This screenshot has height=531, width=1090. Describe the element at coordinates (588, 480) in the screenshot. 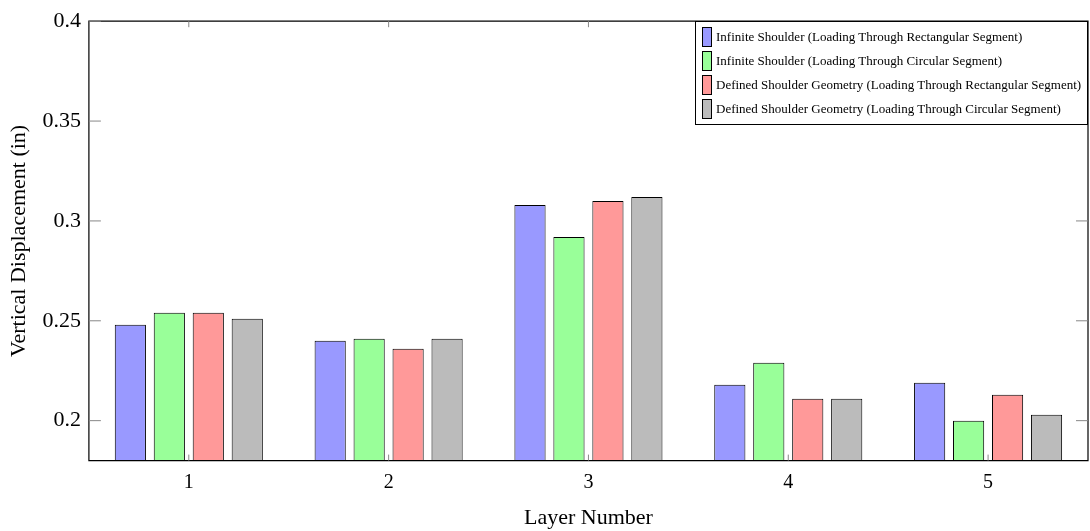

I see `x-tick-label: 3` at that location.